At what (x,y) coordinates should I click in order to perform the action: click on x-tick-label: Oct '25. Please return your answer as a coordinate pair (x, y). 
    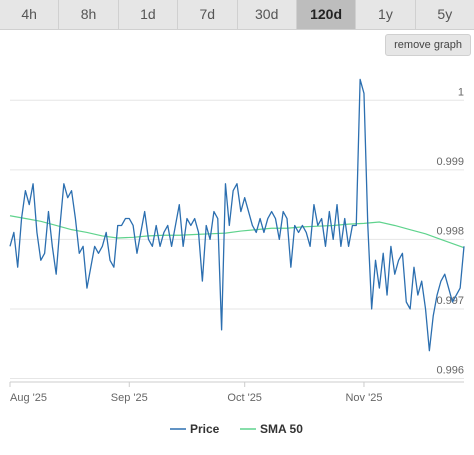
    Looking at the image, I should click on (244, 398).